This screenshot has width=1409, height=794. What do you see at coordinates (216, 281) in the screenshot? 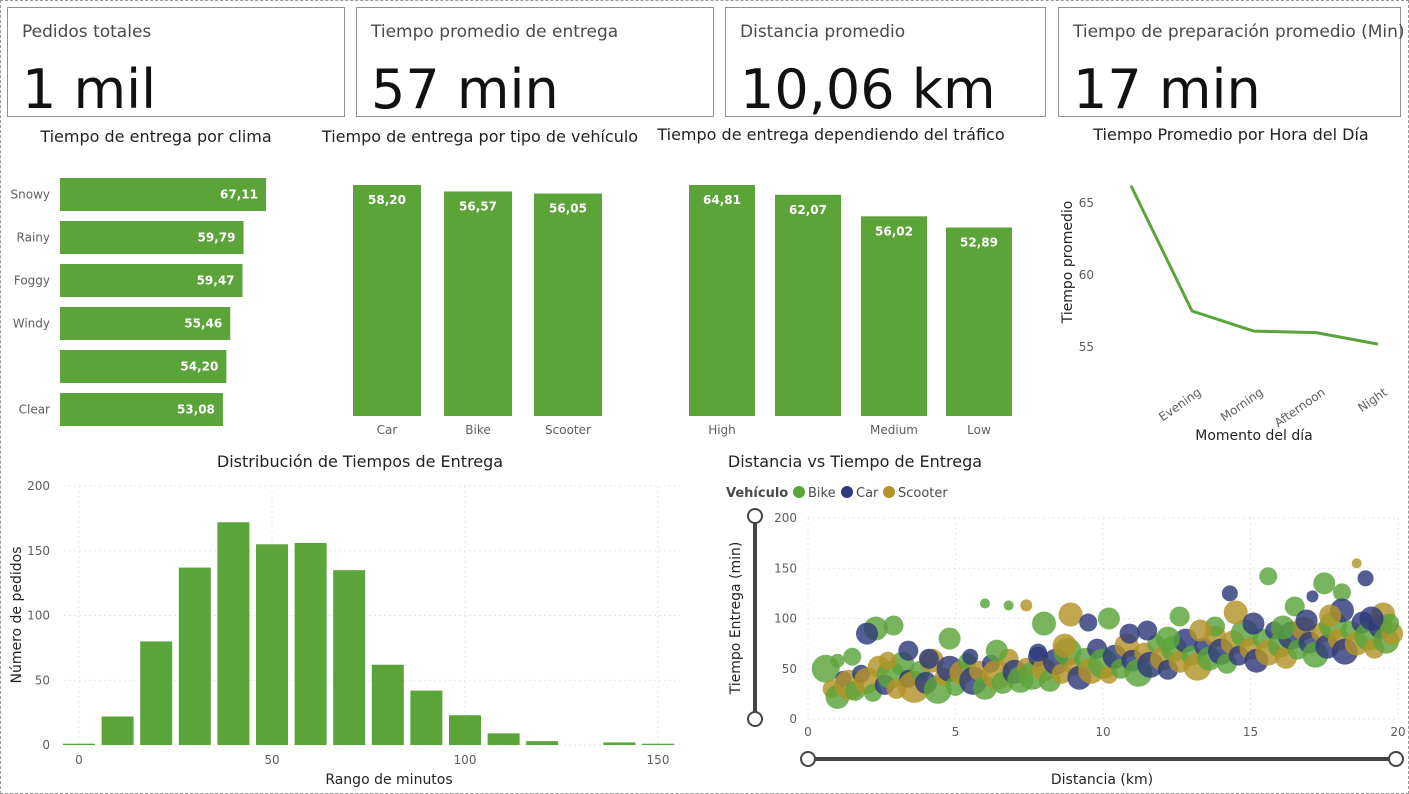
I see `weather-bar-label: 59,47` at bounding box center [216, 281].